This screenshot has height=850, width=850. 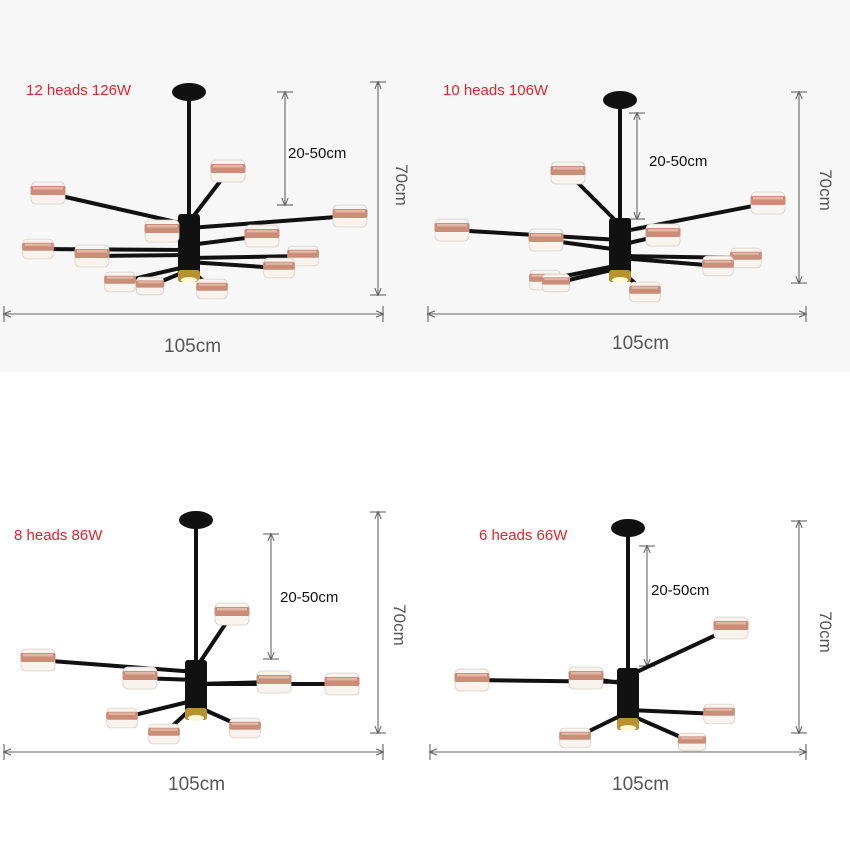 I want to click on variant-3-width-dimension: 105cm, so click(x=197, y=784).